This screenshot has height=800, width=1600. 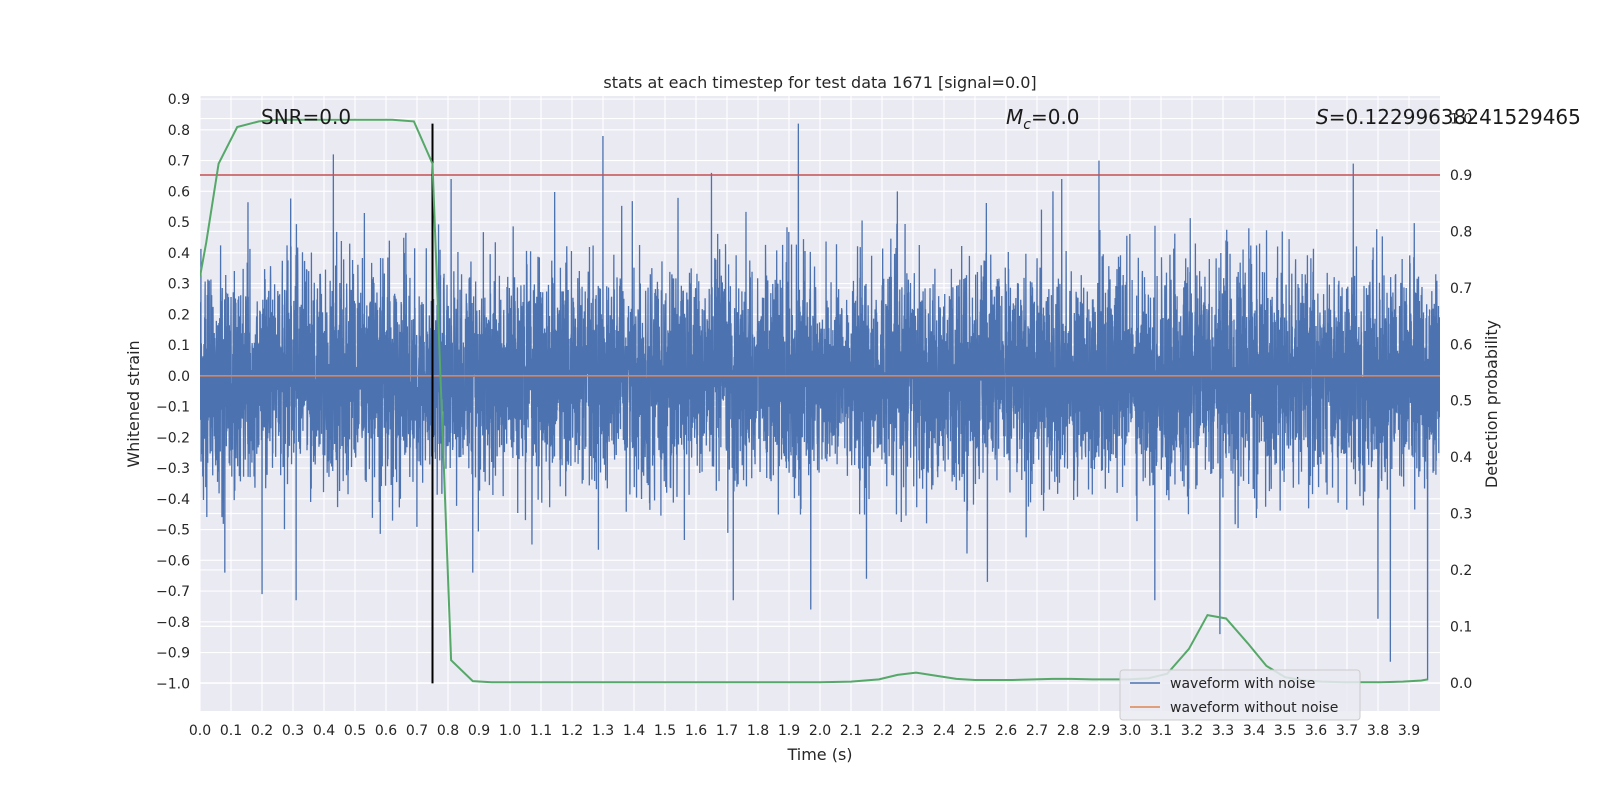 I want to click on y-axis-label: Whitened strain, so click(x=133, y=403).